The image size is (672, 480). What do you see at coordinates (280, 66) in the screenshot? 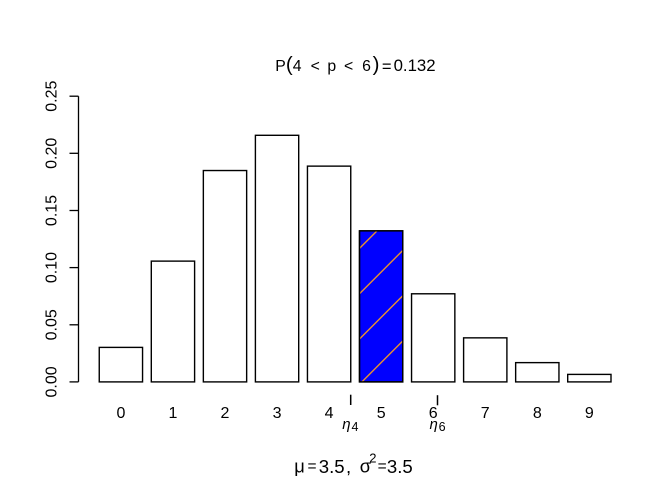
I see `svg-text: P` at bounding box center [280, 66].